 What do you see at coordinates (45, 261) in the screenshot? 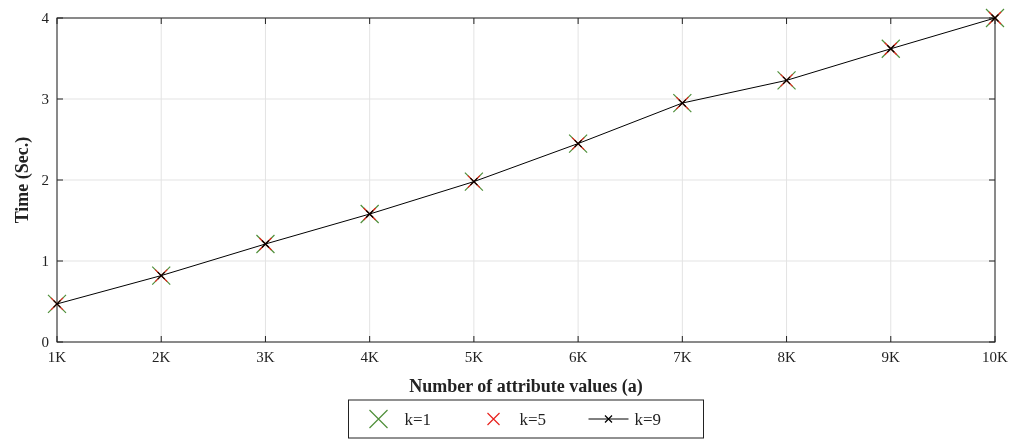
I see `y-tick-label: 1` at bounding box center [45, 261].